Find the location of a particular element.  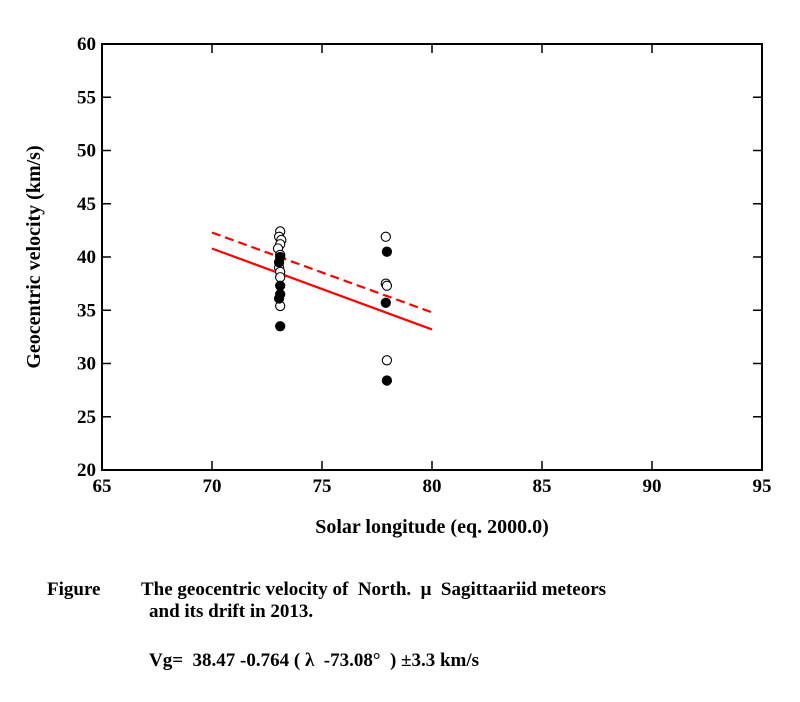

drift-line-solid is located at coordinates (322, 289).